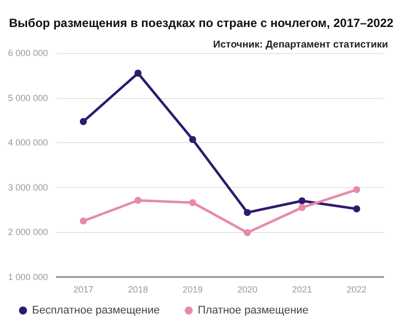  I want to click on y-tick-label: 3 000 000, so click(28, 187).